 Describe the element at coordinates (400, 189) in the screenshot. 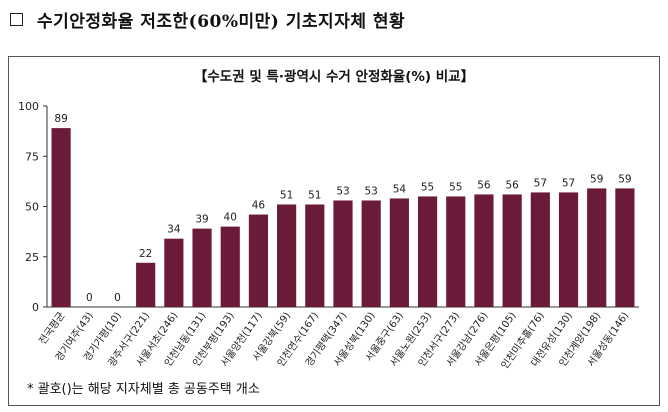

I see `bar-value-label: 54` at that location.